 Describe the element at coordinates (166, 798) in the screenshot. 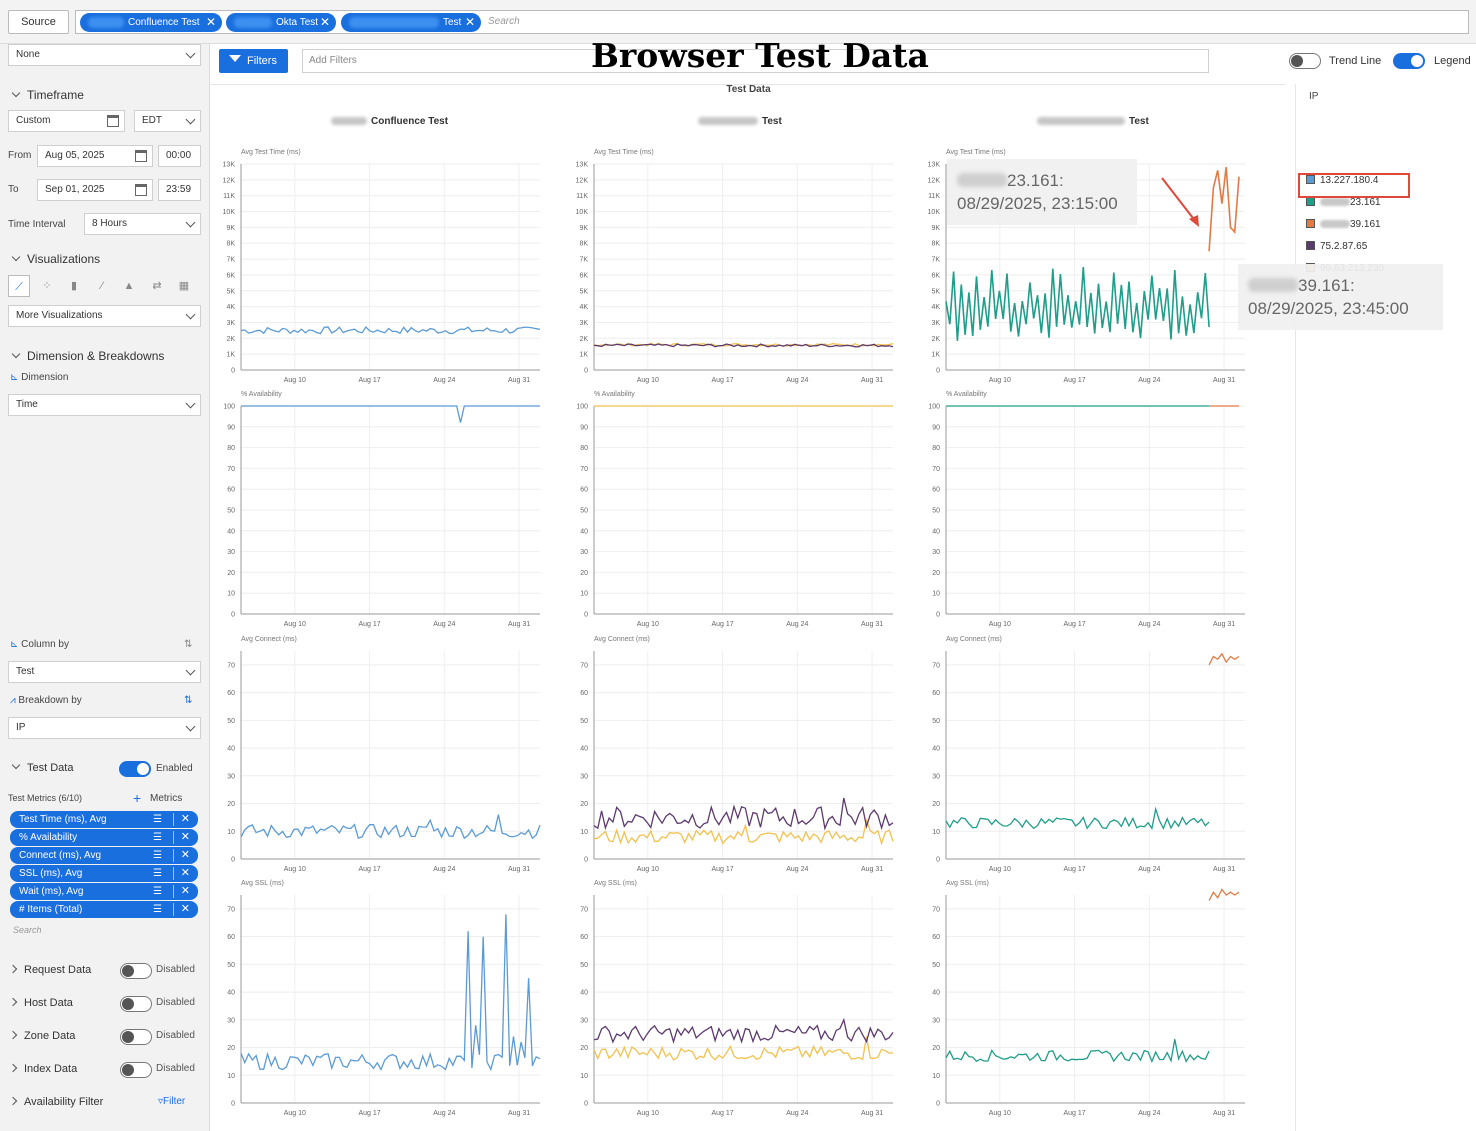

I see `add-metrics-button: Metrics` at that location.